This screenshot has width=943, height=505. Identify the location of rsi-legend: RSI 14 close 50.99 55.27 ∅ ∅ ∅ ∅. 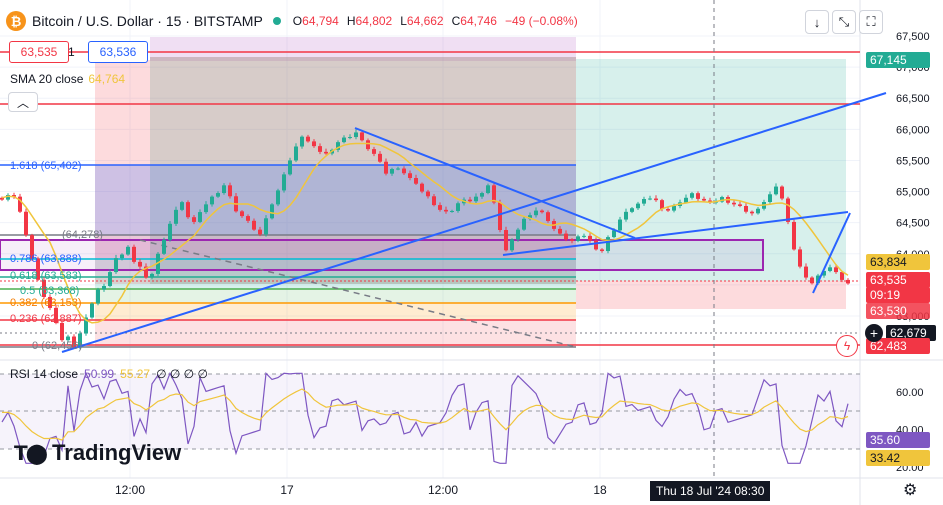
(109, 374).